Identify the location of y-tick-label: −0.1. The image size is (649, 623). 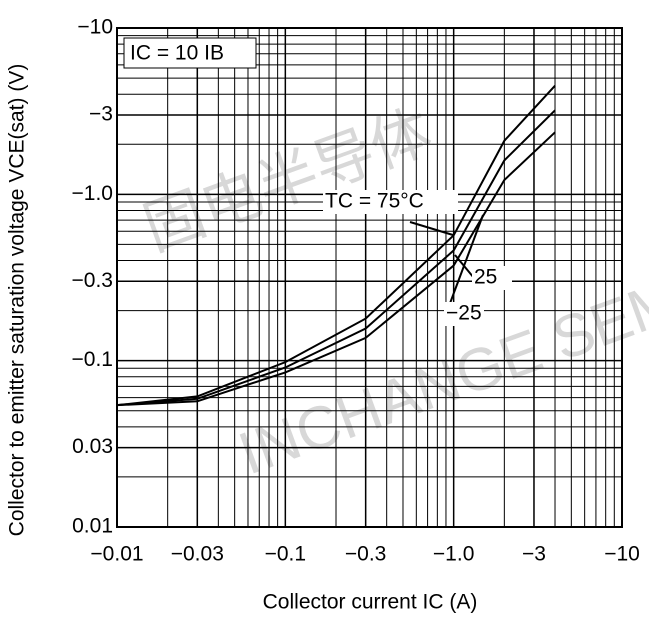
(92, 359).